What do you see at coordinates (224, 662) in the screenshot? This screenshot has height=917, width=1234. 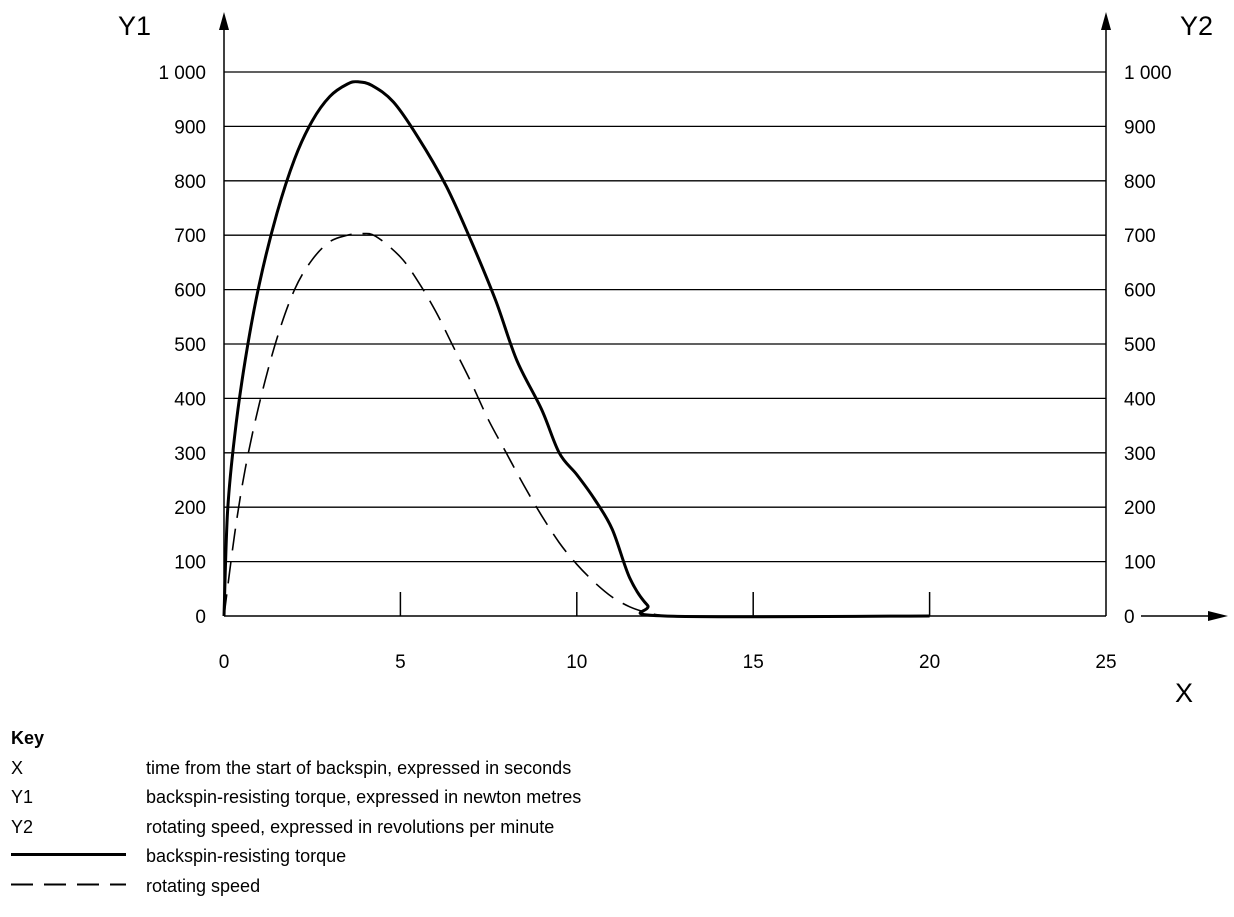 I see `x-tick-label: 0` at bounding box center [224, 662].